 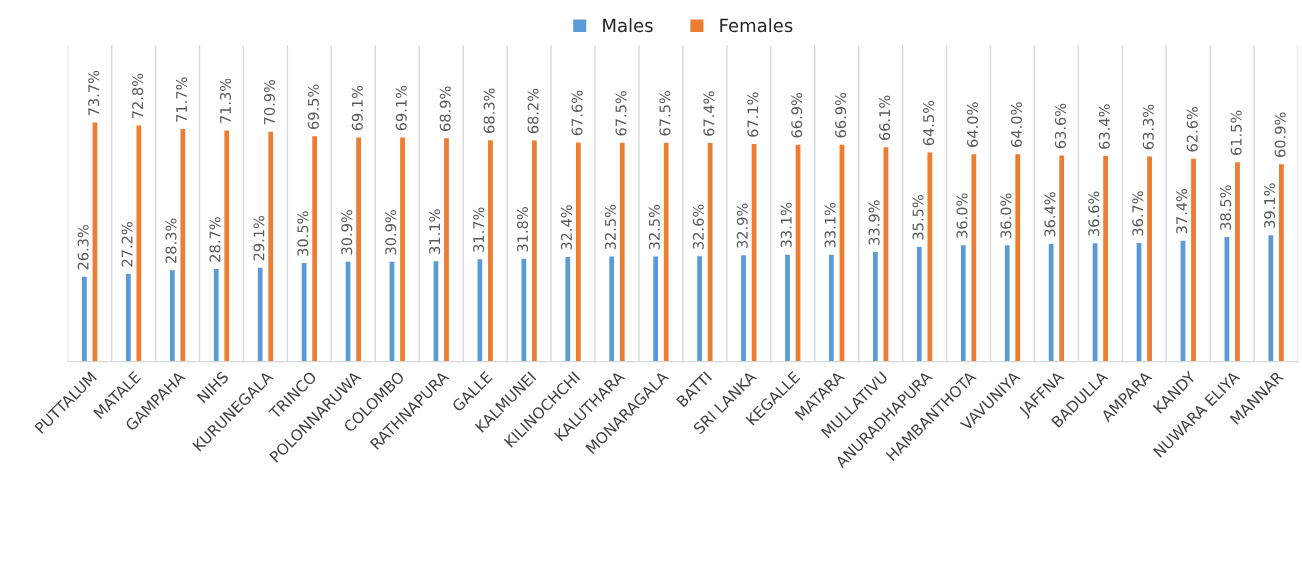 What do you see at coordinates (756, 25) in the screenshot?
I see `legend-label: Females` at bounding box center [756, 25].